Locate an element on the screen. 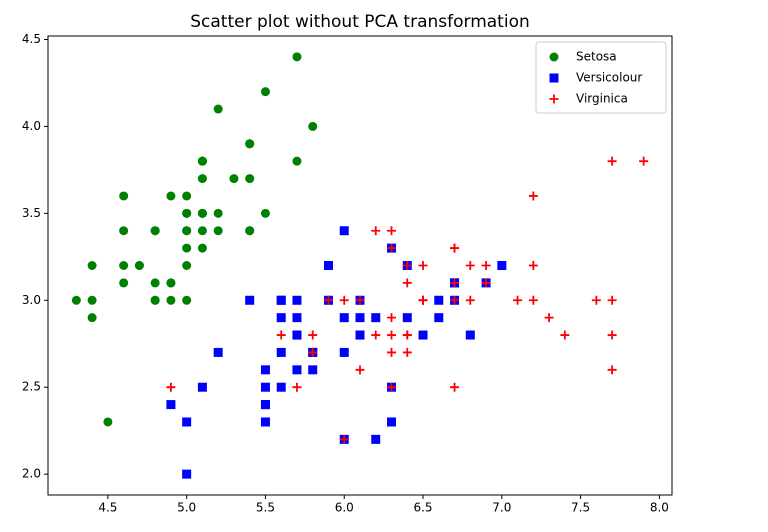 This screenshot has width=768, height=532. y-tick-label: 4.5 is located at coordinates (31, 39).